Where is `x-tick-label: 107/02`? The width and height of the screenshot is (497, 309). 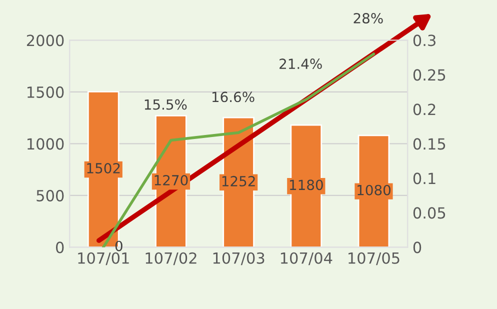
x-tick-label: 107/02 is located at coordinates (171, 259).